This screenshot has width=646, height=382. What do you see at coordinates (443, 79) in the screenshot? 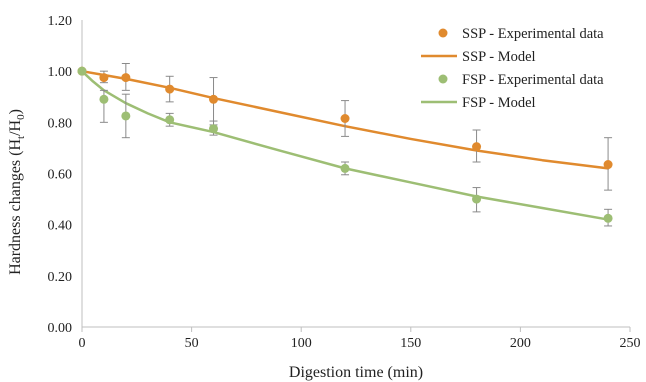
I see `legend-marker-fsp-experimental` at bounding box center [443, 79].